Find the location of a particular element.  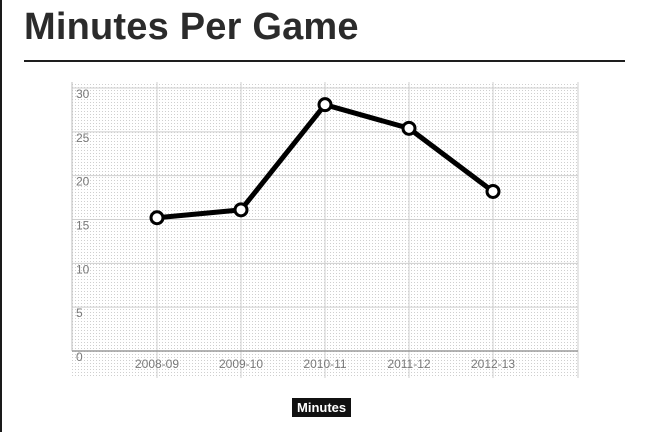

y-tick-label: 20 is located at coordinates (83, 182).